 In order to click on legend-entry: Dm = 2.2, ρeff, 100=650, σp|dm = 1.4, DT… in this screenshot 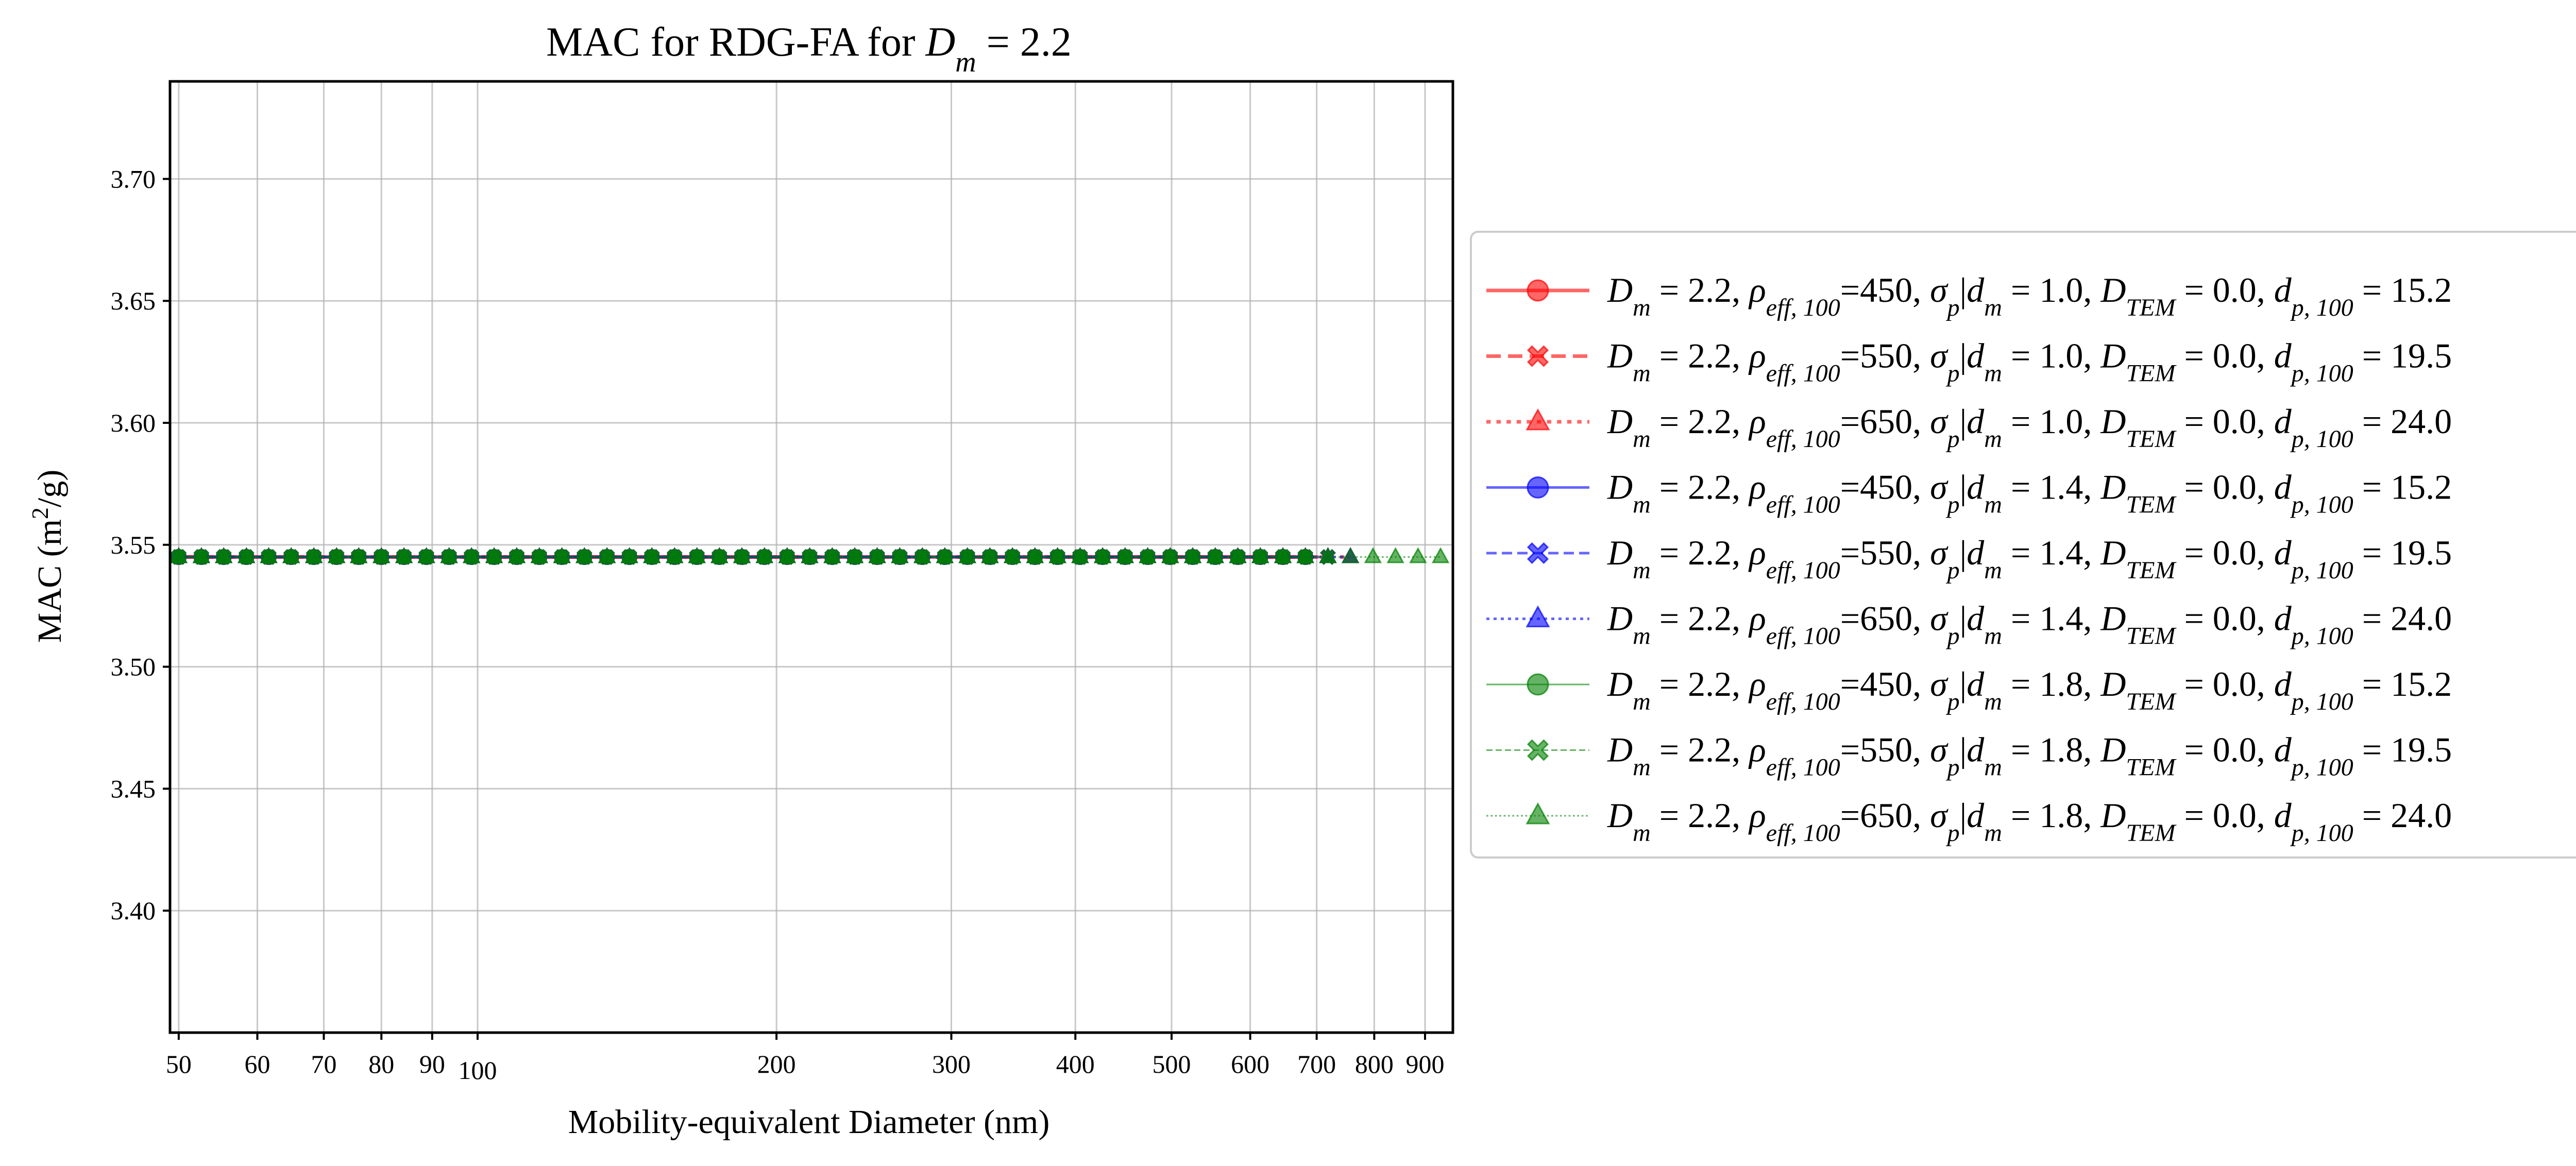, I will do `click(1969, 624)`.